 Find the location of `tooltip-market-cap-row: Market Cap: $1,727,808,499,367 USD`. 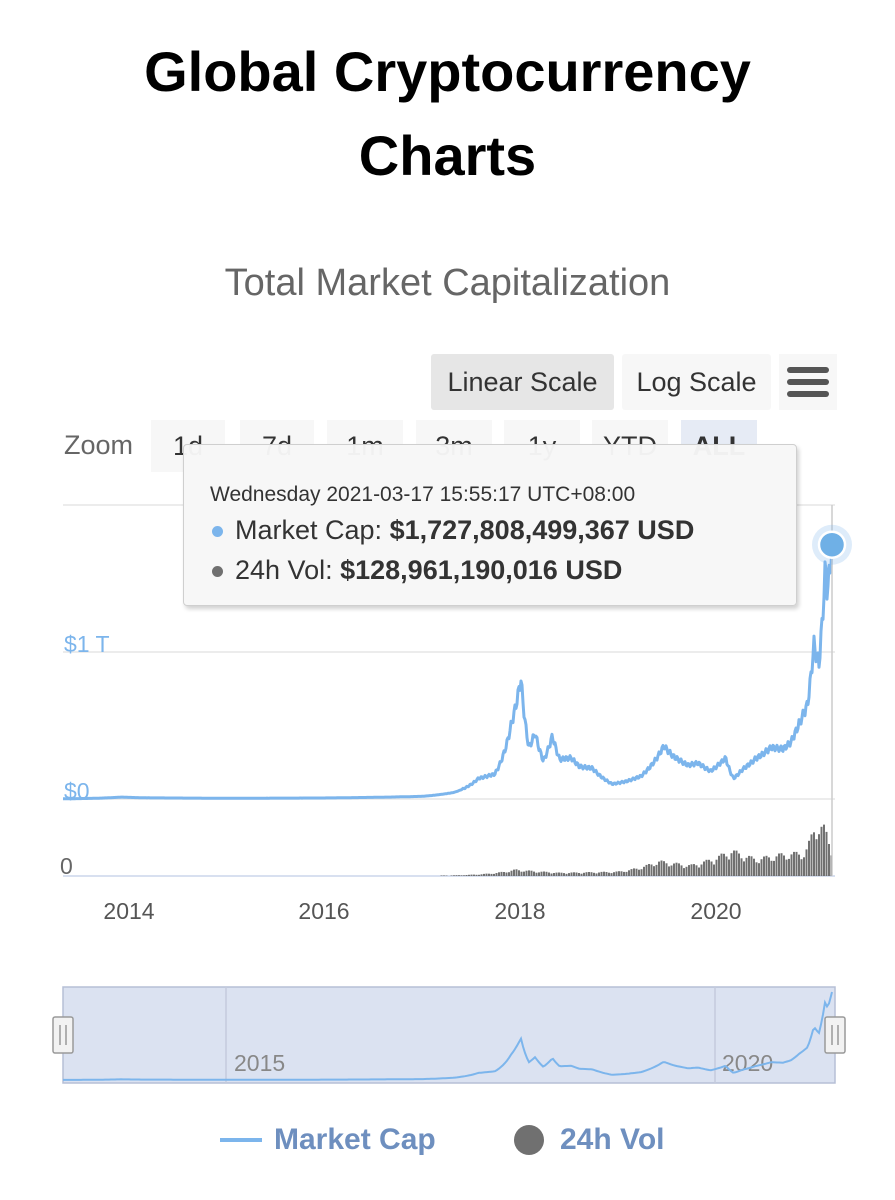

tooltip-market-cap-row: Market Cap: $1,727,808,499,367 USD is located at coordinates (453, 530).